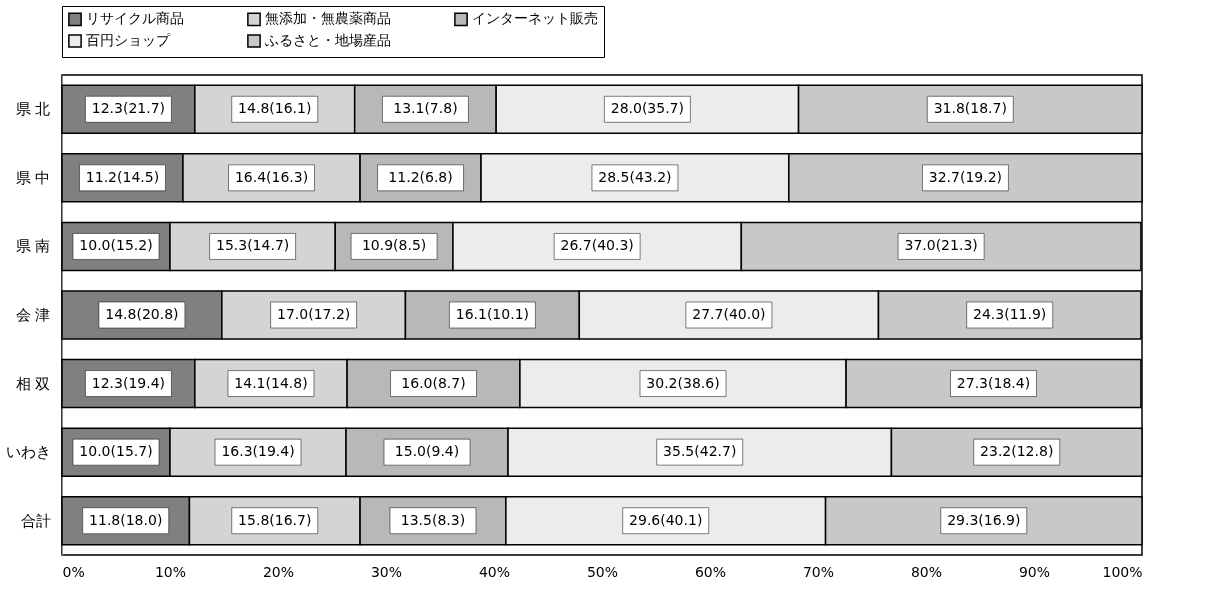 Image resolution: width=1229 pixels, height=596 pixels. I want to click on x-tick-label: 50%, so click(602, 571).